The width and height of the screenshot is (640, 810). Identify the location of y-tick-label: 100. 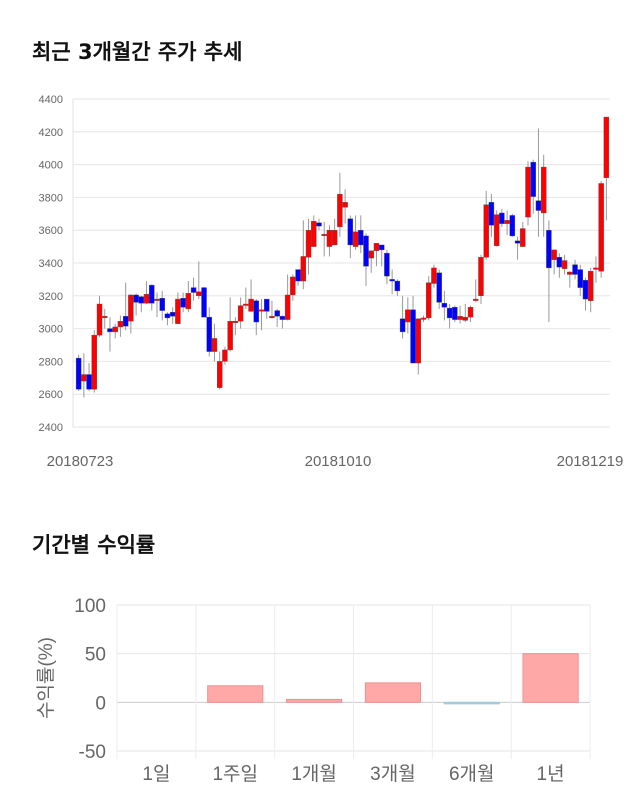
(90, 606).